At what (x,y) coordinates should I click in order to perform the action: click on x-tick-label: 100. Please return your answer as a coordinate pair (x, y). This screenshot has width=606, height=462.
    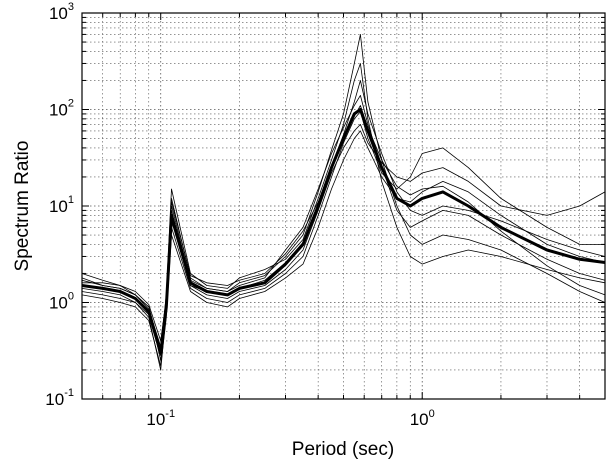
    Looking at the image, I should click on (422, 418).